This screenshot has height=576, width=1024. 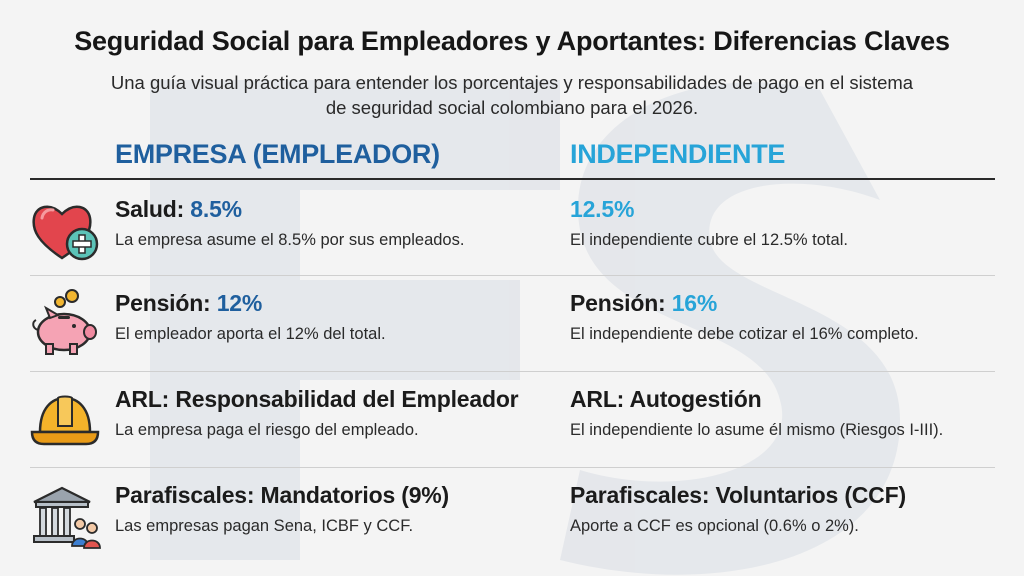 What do you see at coordinates (67, 517) in the screenshot?
I see `institution-people-icon` at bounding box center [67, 517].